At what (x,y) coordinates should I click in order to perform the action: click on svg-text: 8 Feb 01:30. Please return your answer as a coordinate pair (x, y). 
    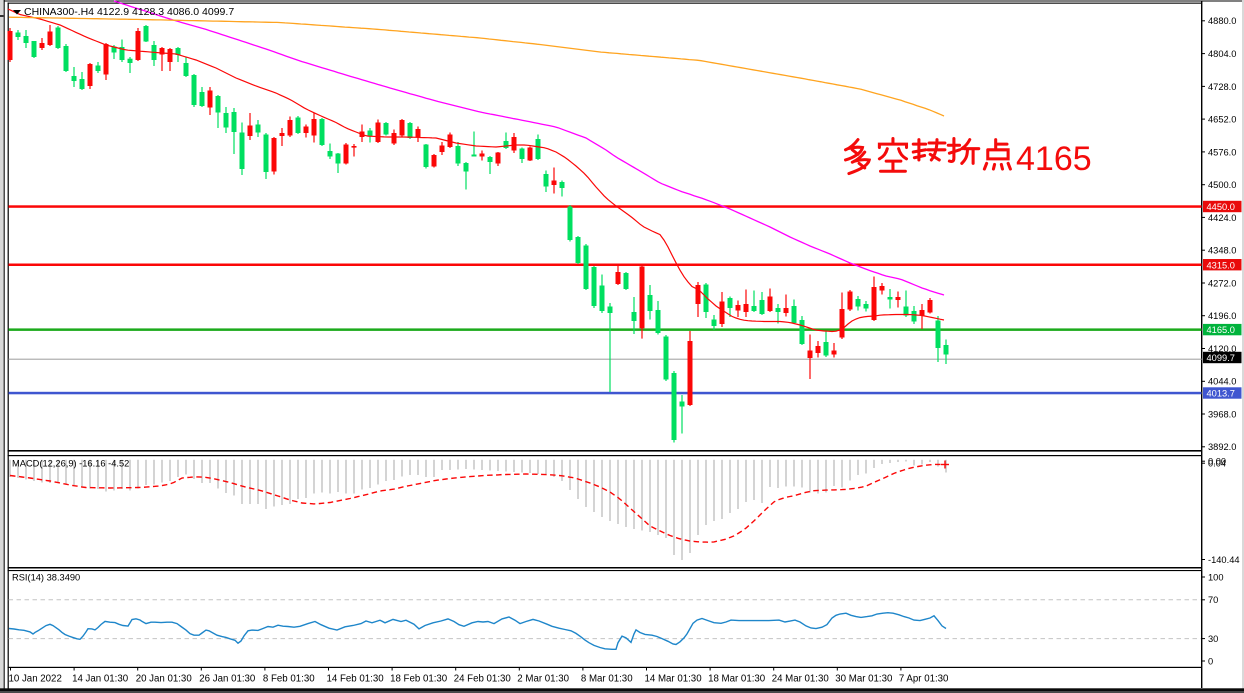
    Looking at the image, I should click on (289, 679).